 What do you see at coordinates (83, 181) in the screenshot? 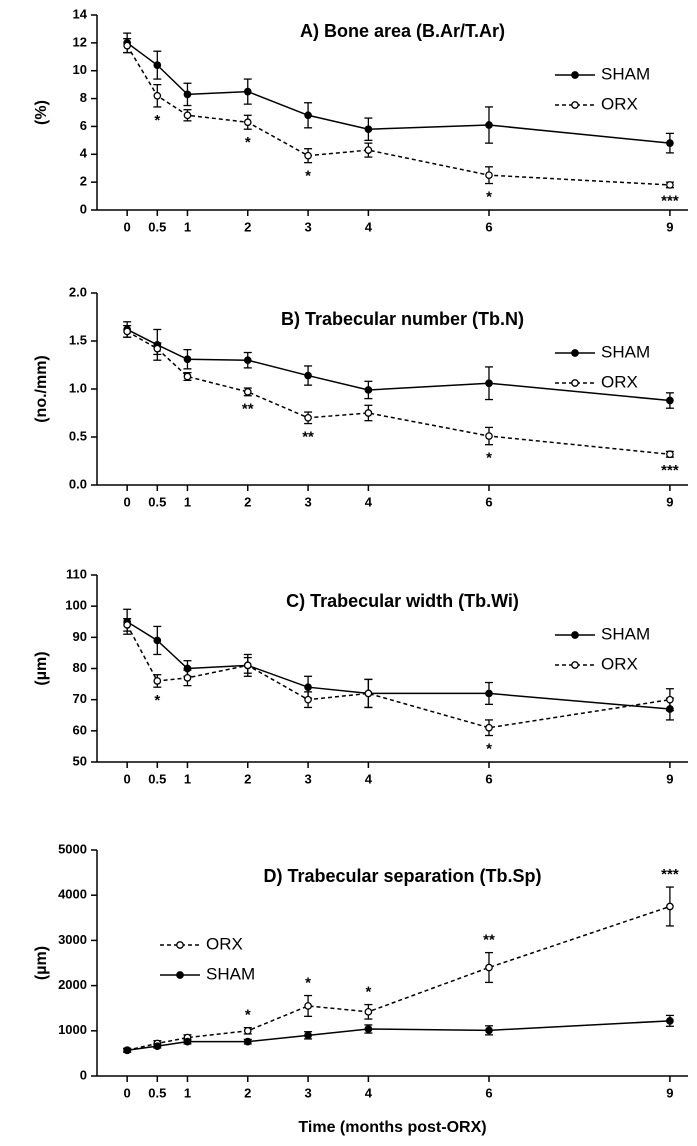
I see `y-tick-label: 2` at bounding box center [83, 181].